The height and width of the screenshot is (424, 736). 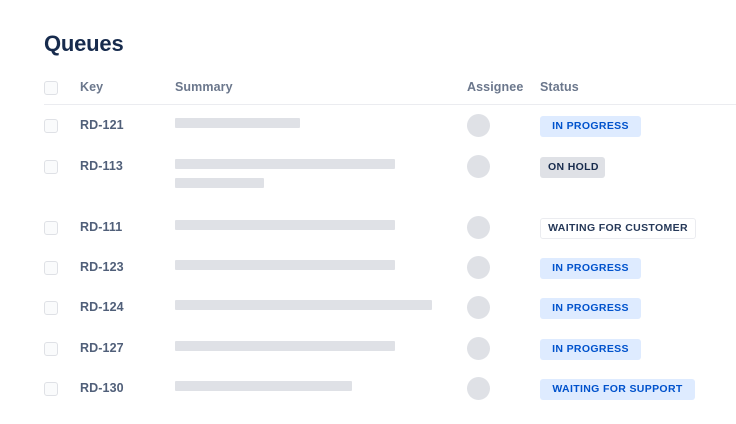 What do you see at coordinates (102, 307) in the screenshot?
I see `issue-key-link: RD-124` at bounding box center [102, 307].